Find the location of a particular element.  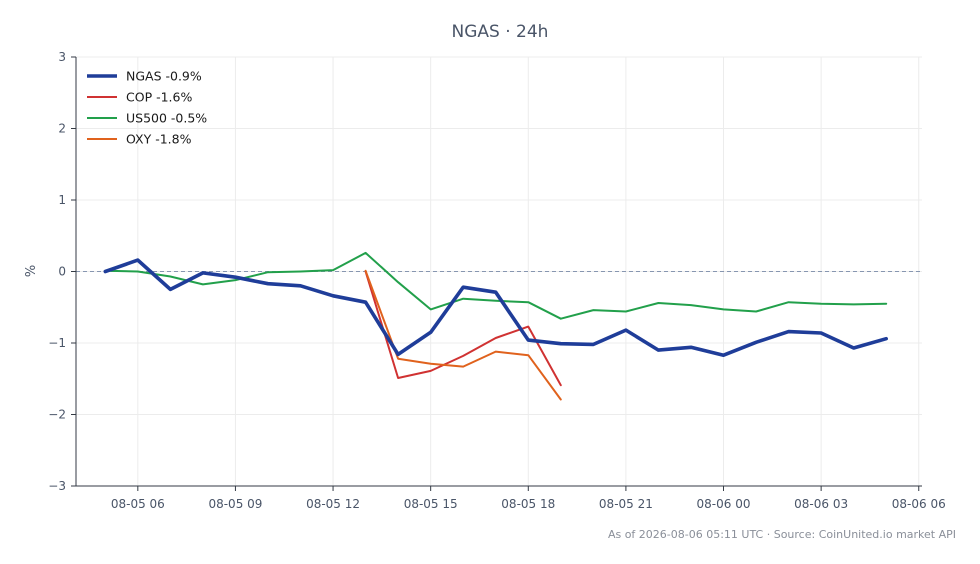

series-line-us500 is located at coordinates (496, 285).